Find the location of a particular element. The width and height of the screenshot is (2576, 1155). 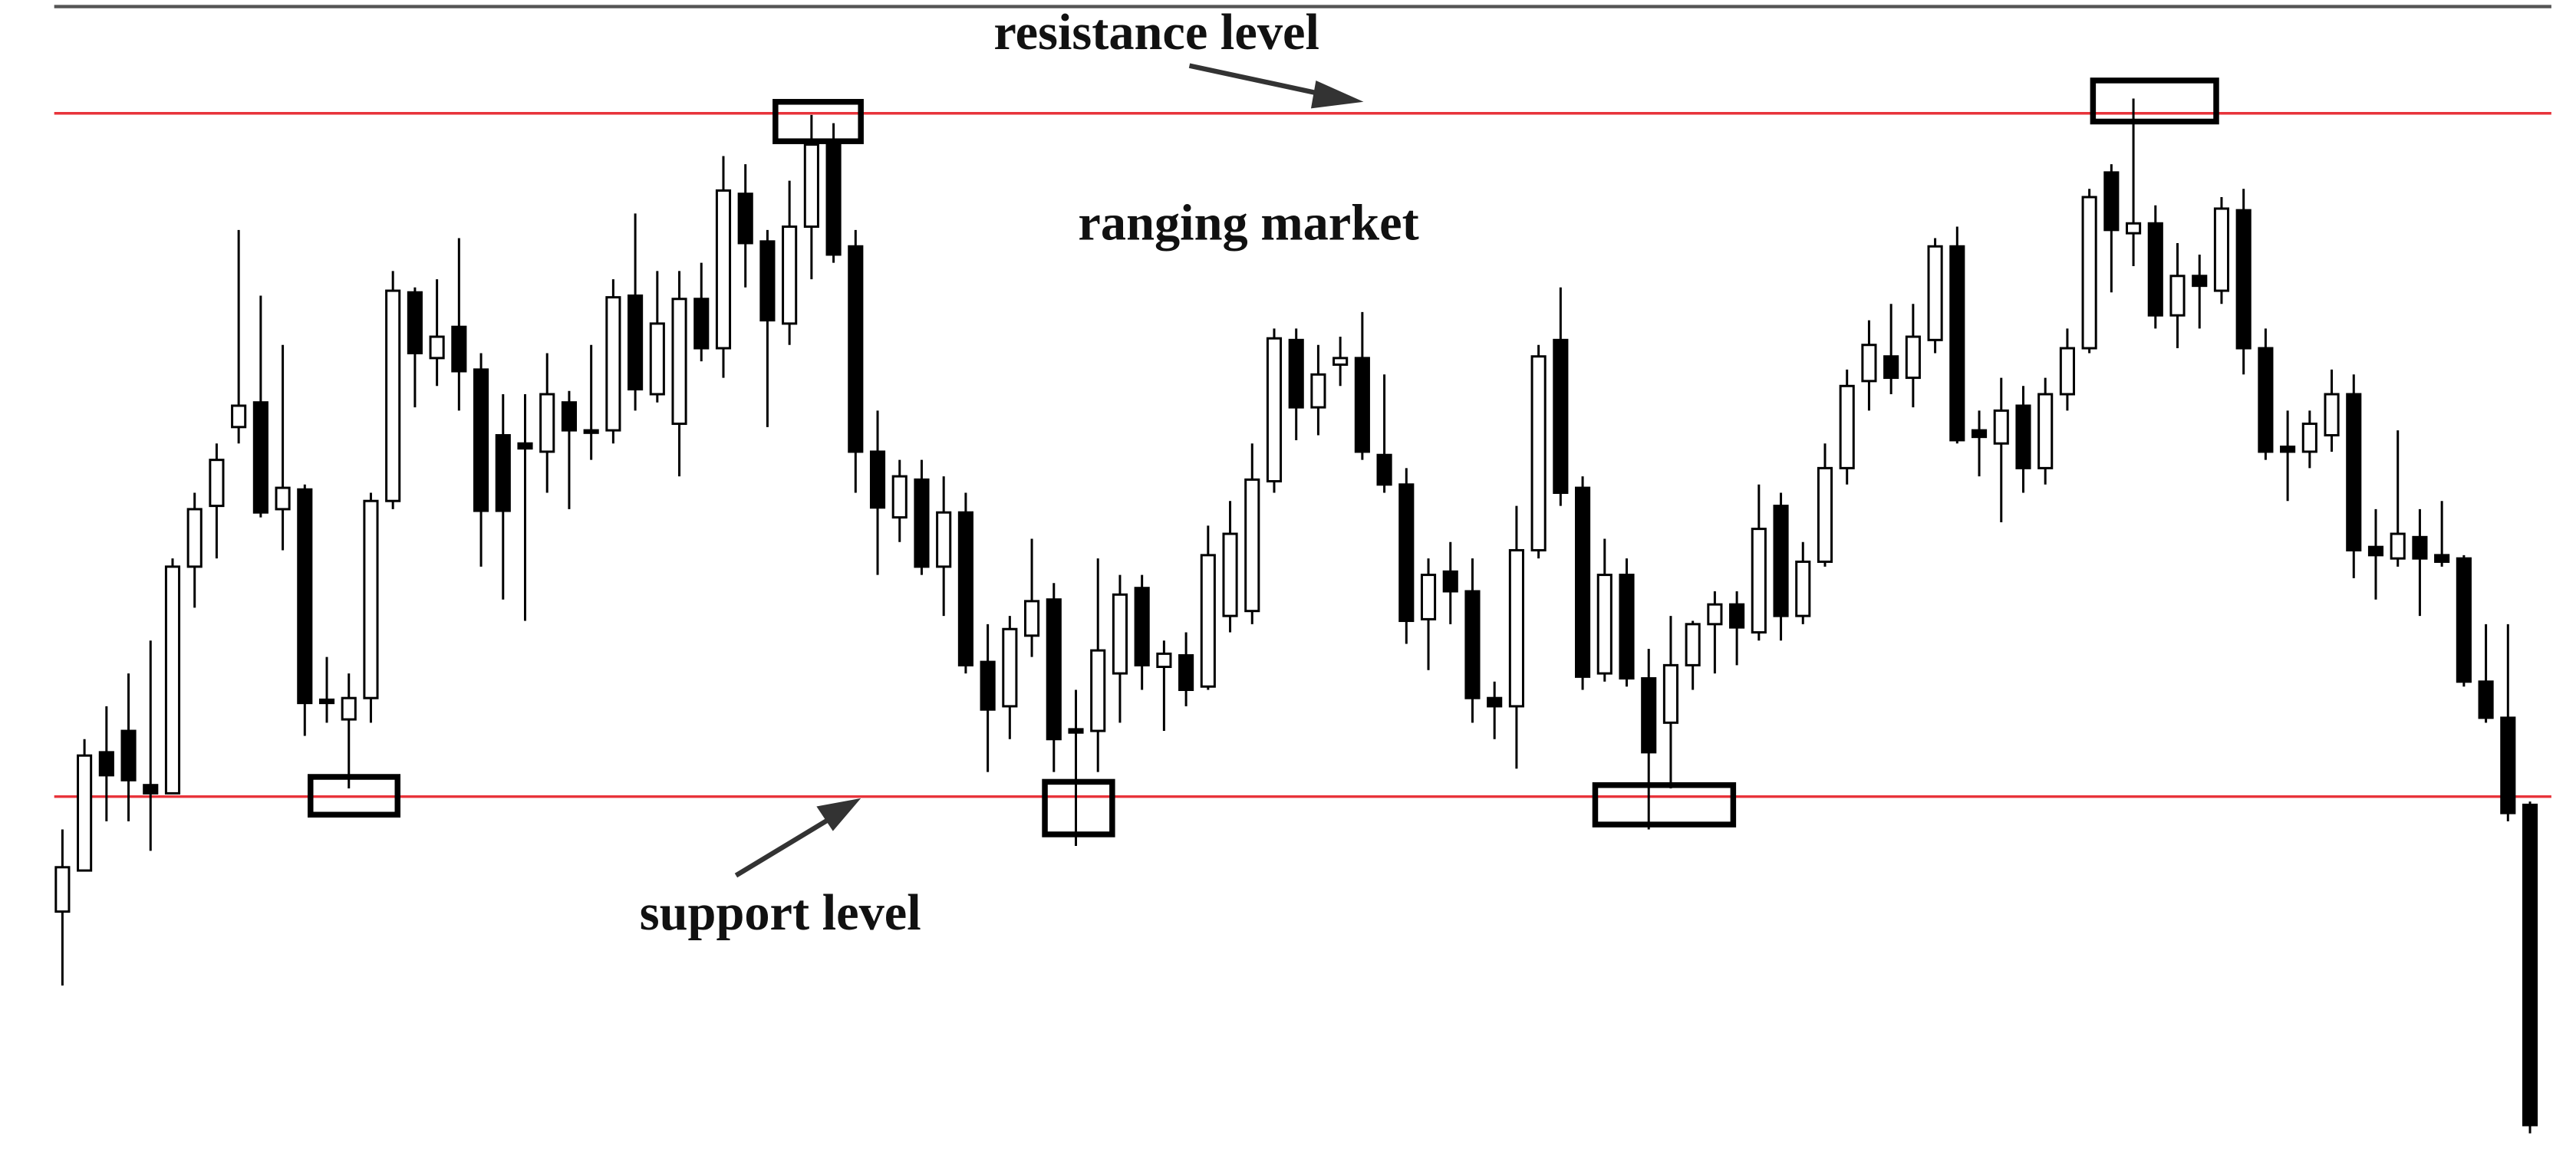

arrow-shaft is located at coordinates (1258, 80).